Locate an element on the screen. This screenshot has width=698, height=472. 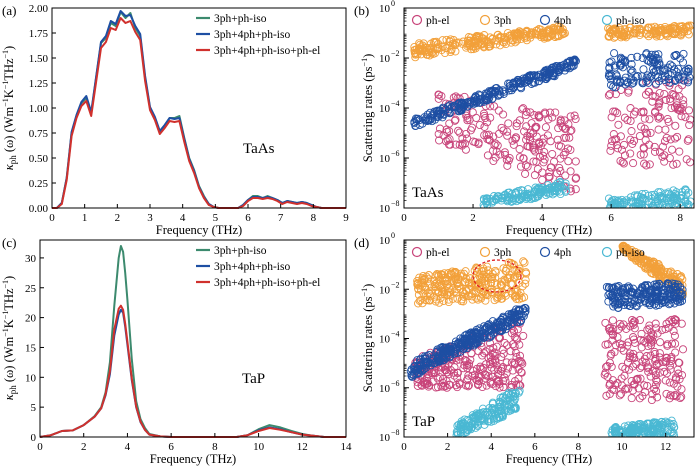
panel-d-ylabel-close: ) is located at coordinates (368, 286).